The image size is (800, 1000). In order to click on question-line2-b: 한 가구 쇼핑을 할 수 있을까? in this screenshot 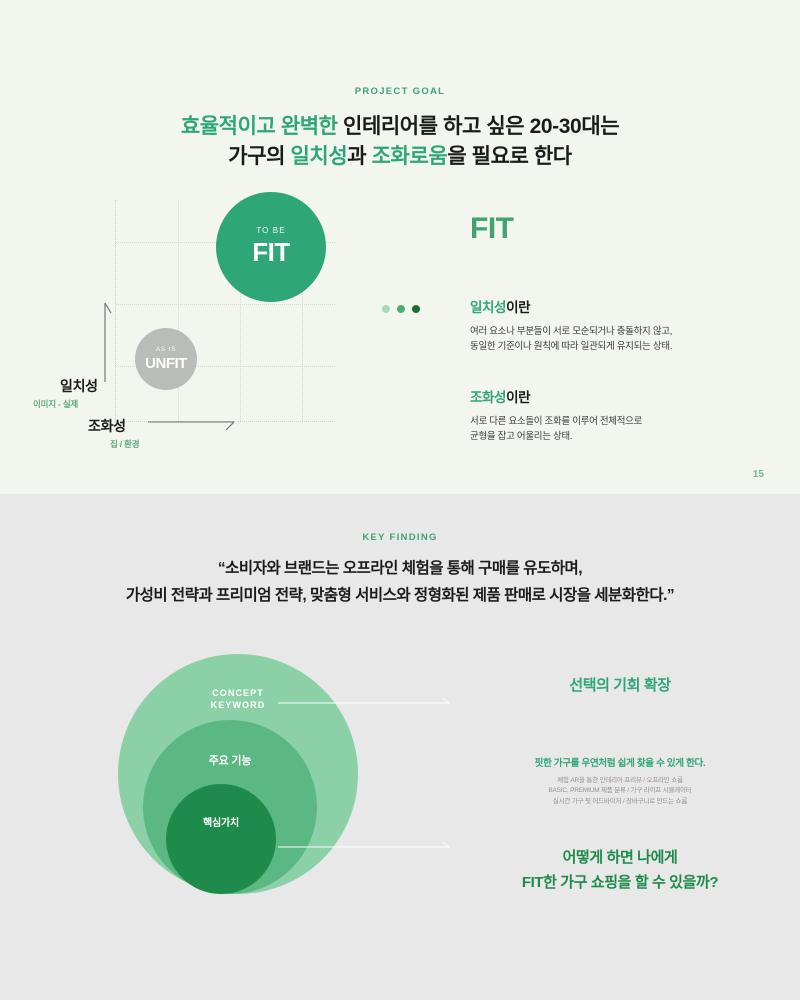, I will do `click(631, 882)`.